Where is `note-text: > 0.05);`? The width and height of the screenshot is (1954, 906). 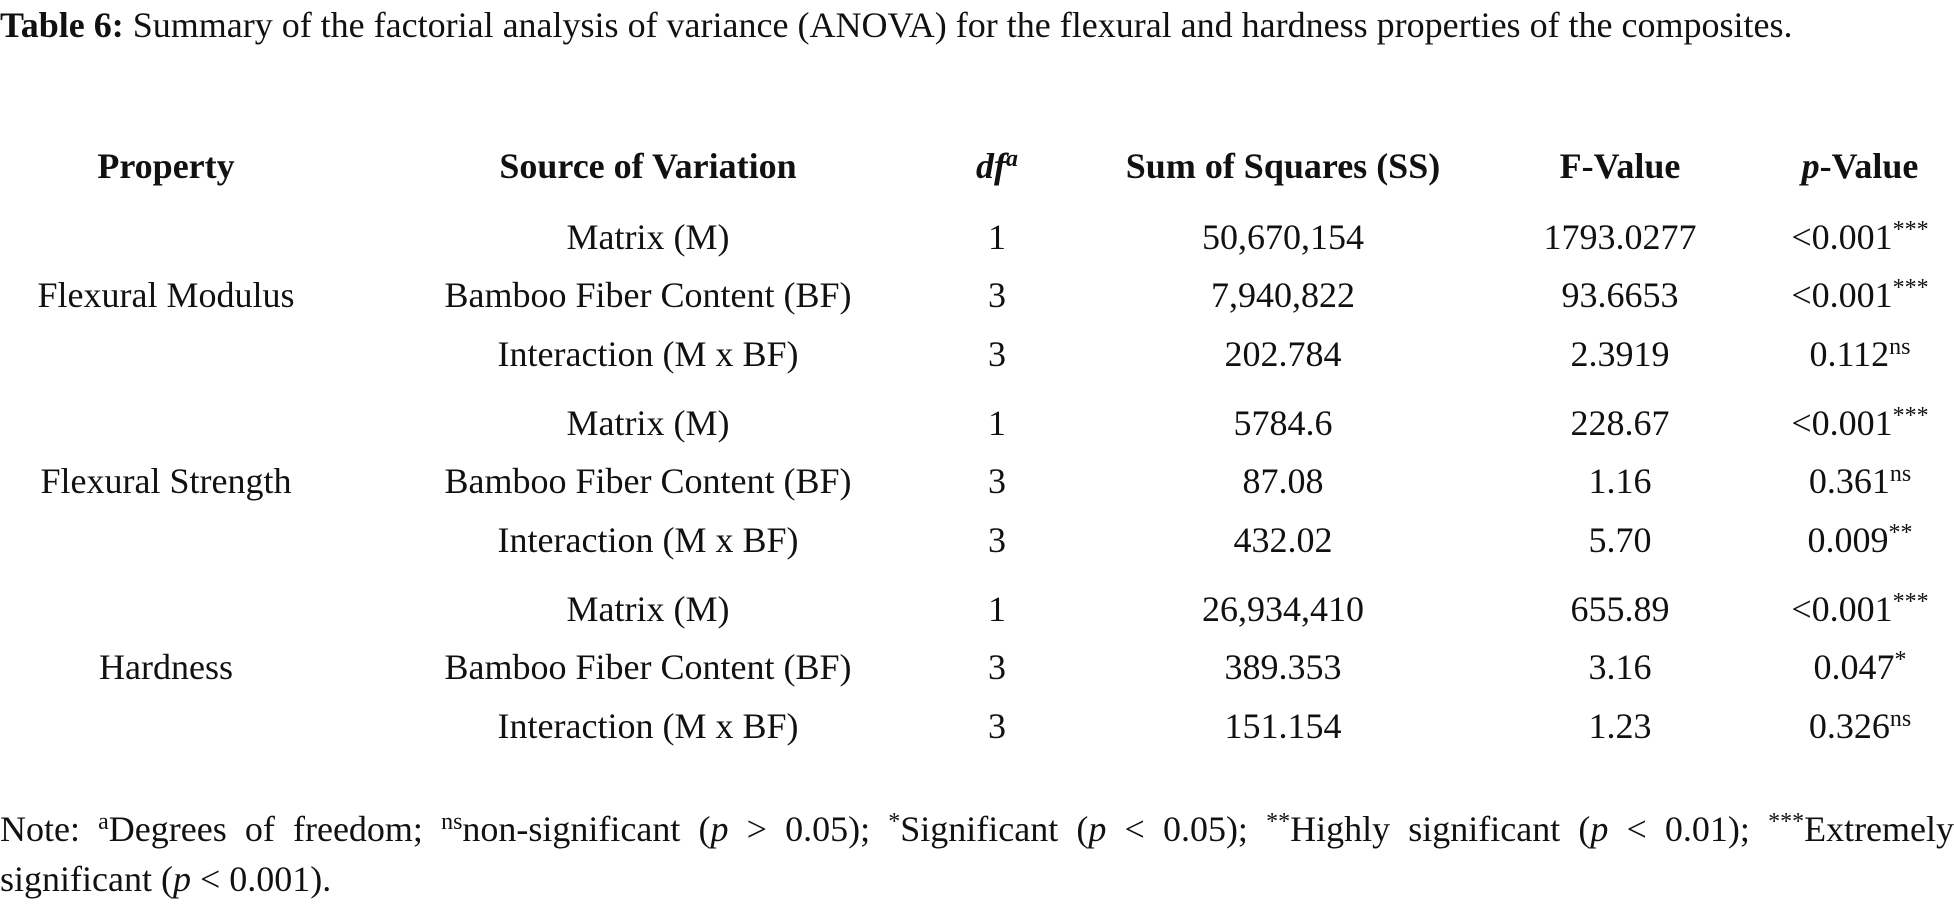
note-text: > 0.05); is located at coordinates (808, 829).